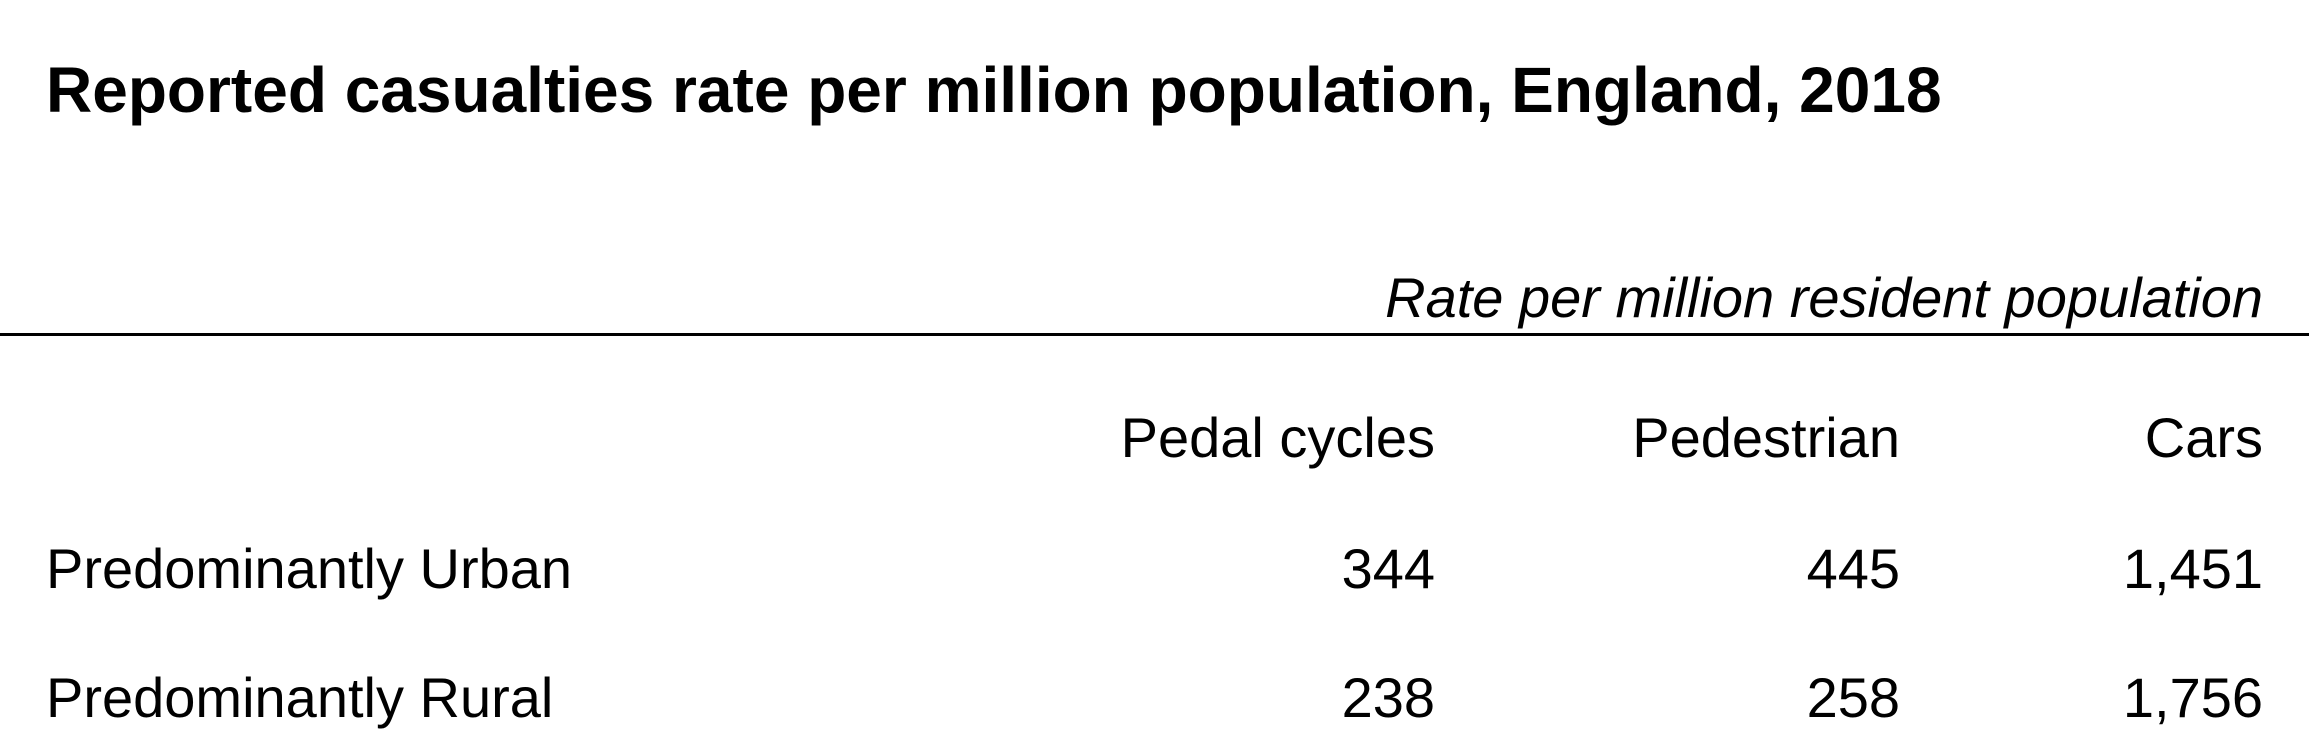 This screenshot has height=729, width=2309. I want to click on cell-rural-pedal-cycles: 238, so click(1388, 697).